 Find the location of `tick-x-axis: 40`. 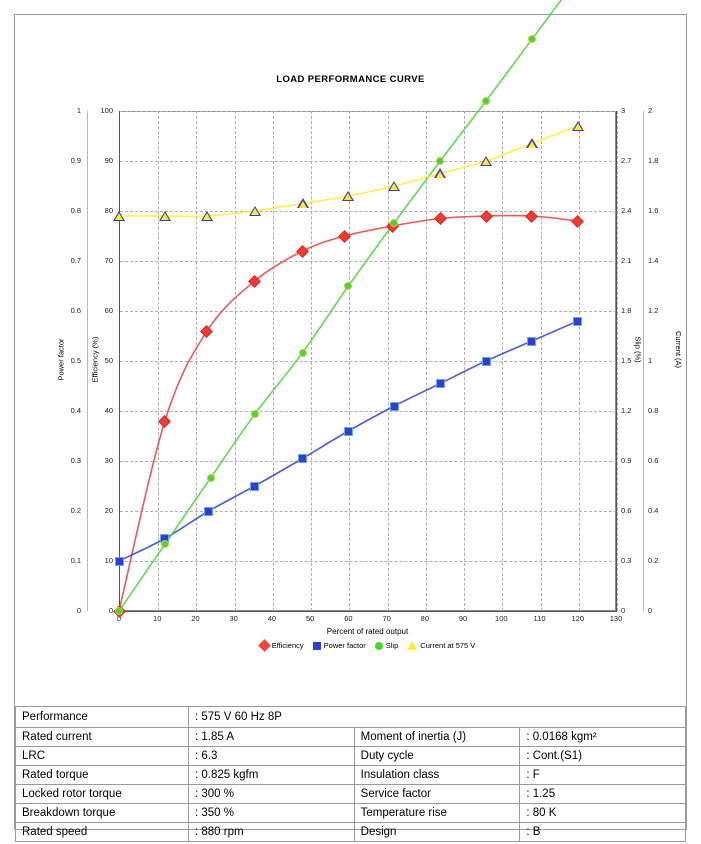

tick-x-axis: 40 is located at coordinates (272, 618).